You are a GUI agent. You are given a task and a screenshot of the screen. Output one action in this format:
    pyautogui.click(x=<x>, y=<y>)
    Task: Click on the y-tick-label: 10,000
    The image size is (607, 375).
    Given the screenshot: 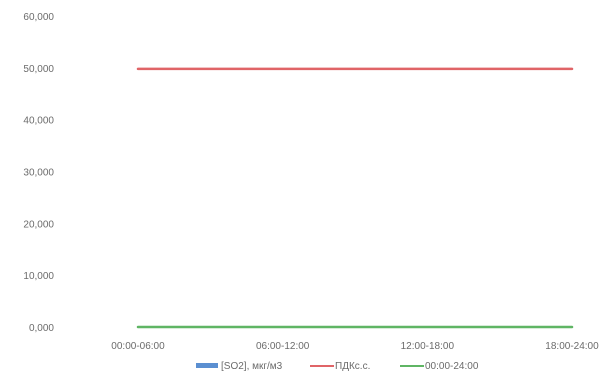 What is the action you would take?
    pyautogui.click(x=38, y=276)
    